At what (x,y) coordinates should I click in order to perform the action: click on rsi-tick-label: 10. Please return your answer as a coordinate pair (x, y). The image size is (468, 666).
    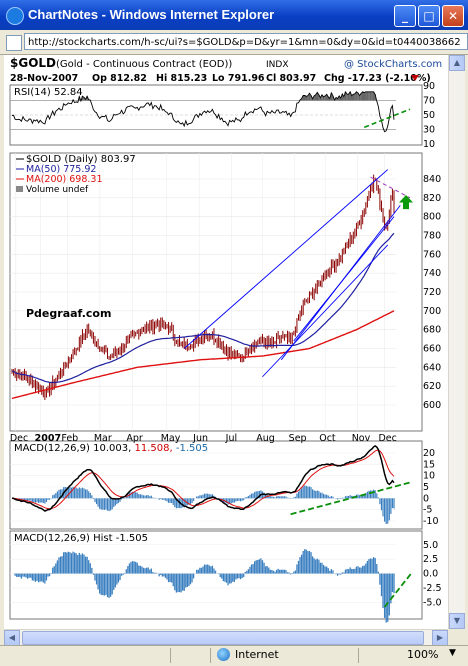
    Looking at the image, I should click on (429, 144).